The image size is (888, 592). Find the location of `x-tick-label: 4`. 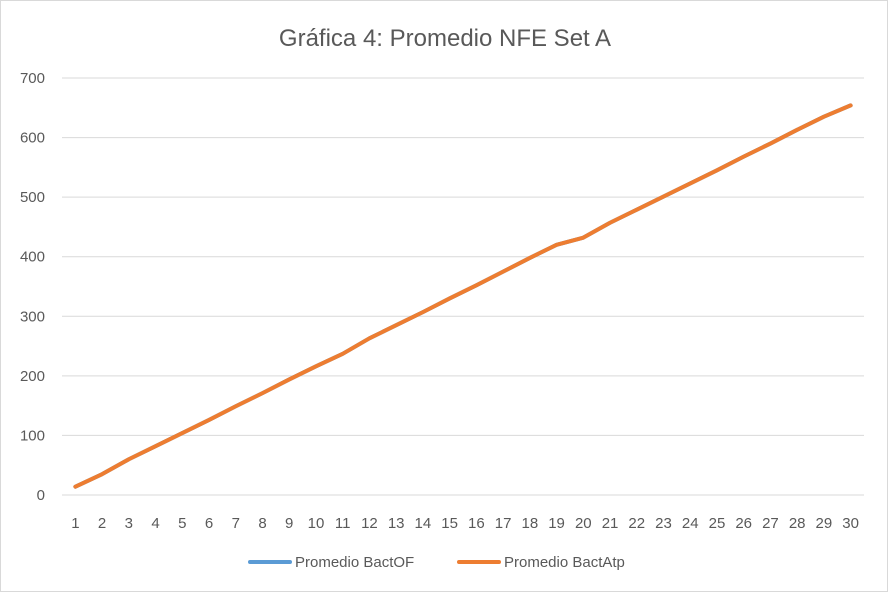

x-tick-label: 4 is located at coordinates (155, 523).